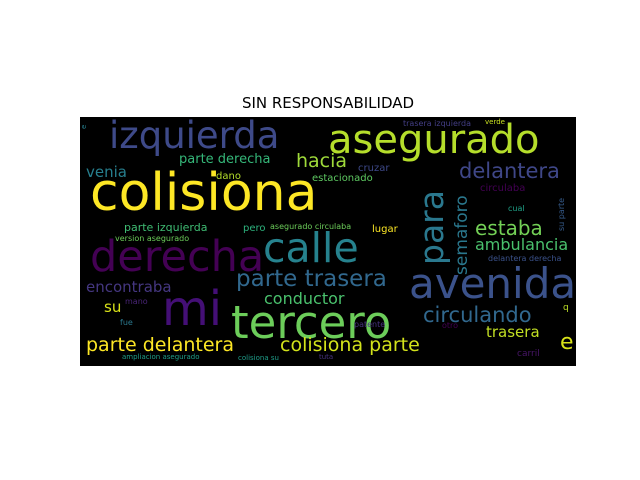  What do you see at coordinates (434, 140) in the screenshot?
I see `word-asegurado: asegurado` at bounding box center [434, 140].